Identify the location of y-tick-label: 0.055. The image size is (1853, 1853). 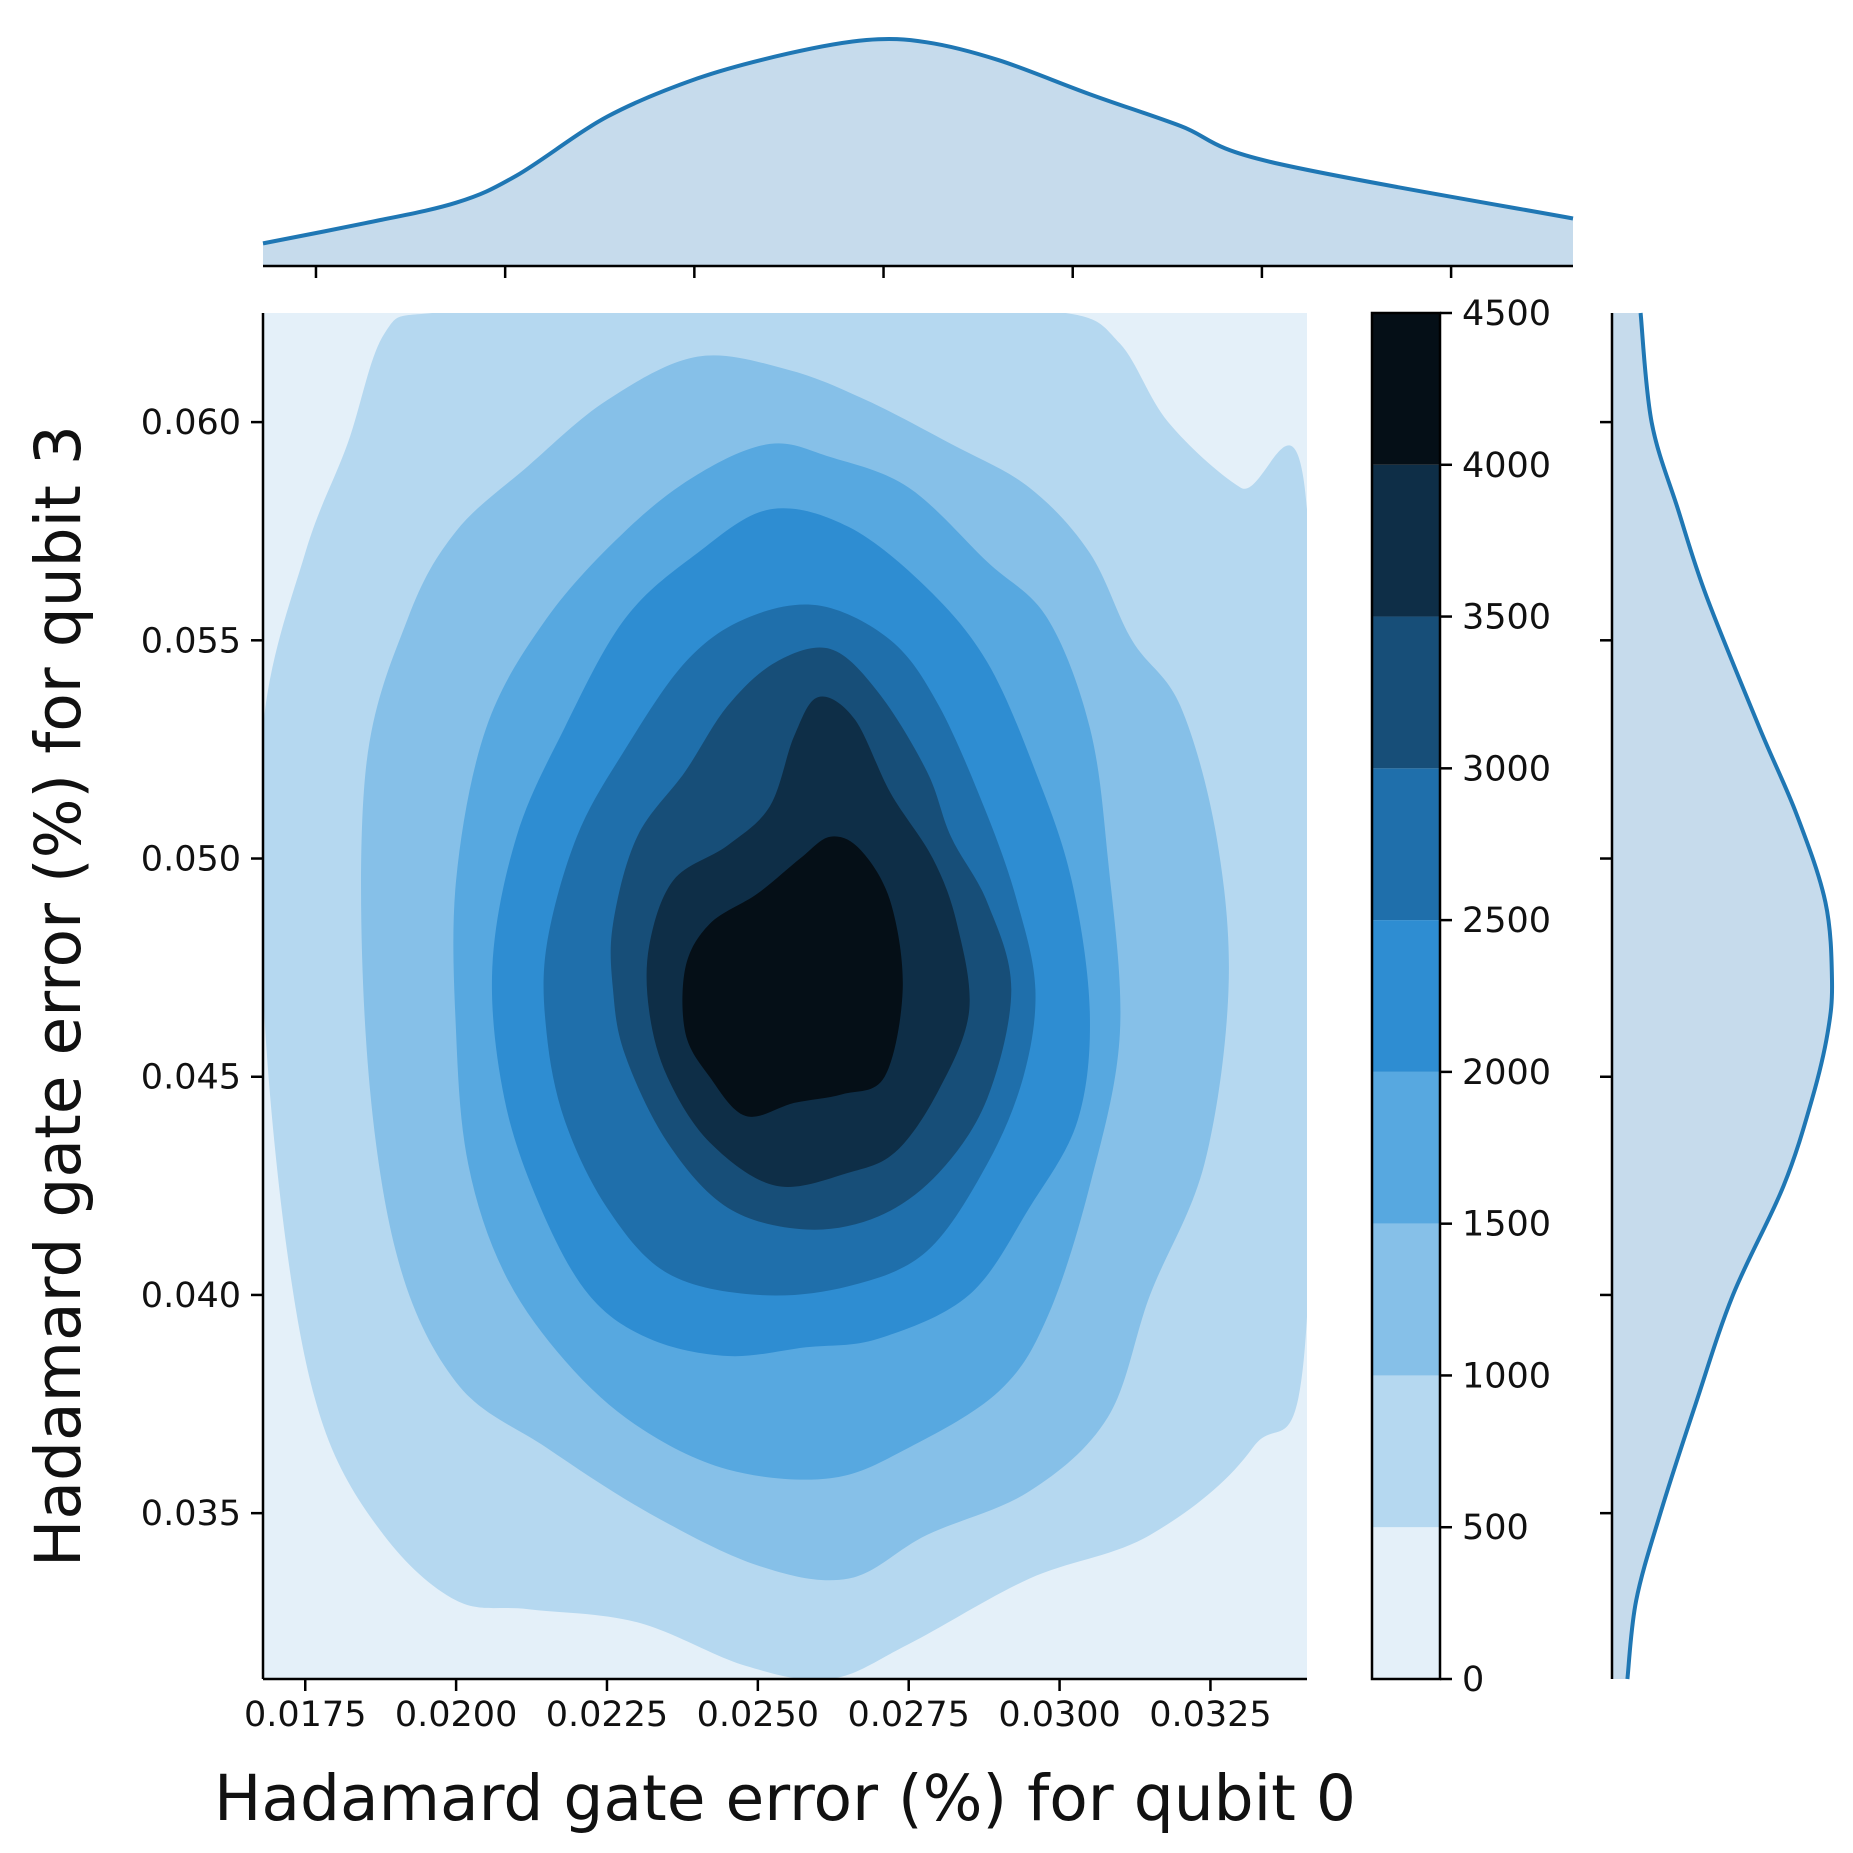
(191, 641).